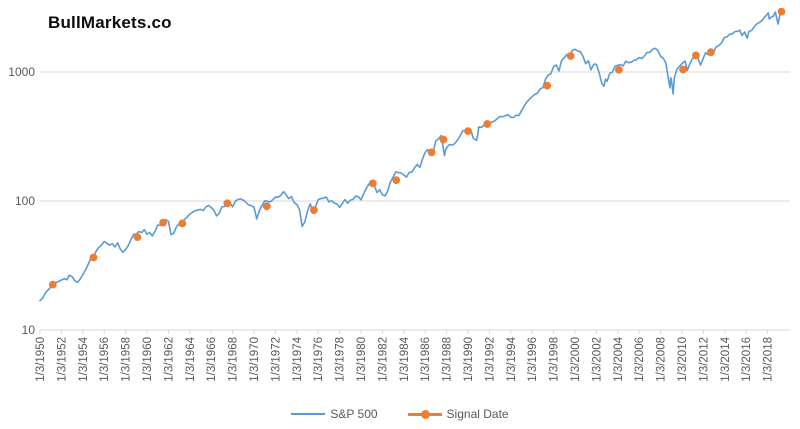  I want to click on legend-item-sp500: S&P 500, so click(334, 414).